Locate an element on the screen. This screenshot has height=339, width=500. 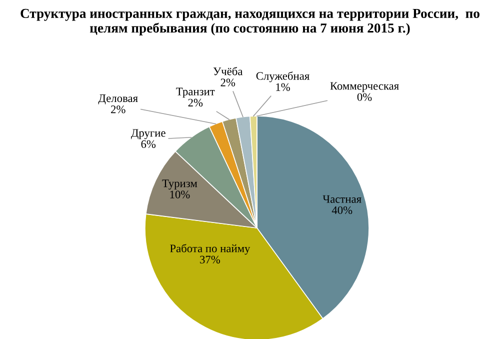
data-label: 40% is located at coordinates (342, 210).